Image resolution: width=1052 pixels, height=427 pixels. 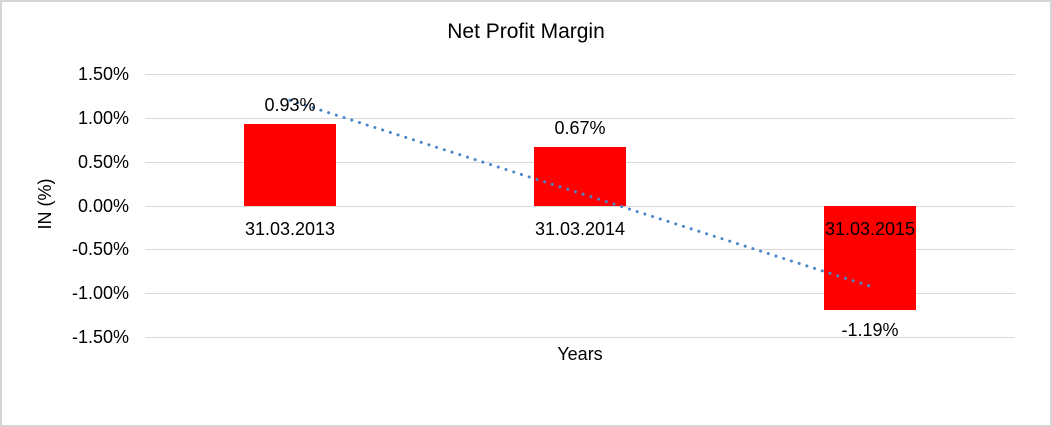 What do you see at coordinates (100, 249) in the screenshot?
I see `y-tick-label: -0.50%` at bounding box center [100, 249].